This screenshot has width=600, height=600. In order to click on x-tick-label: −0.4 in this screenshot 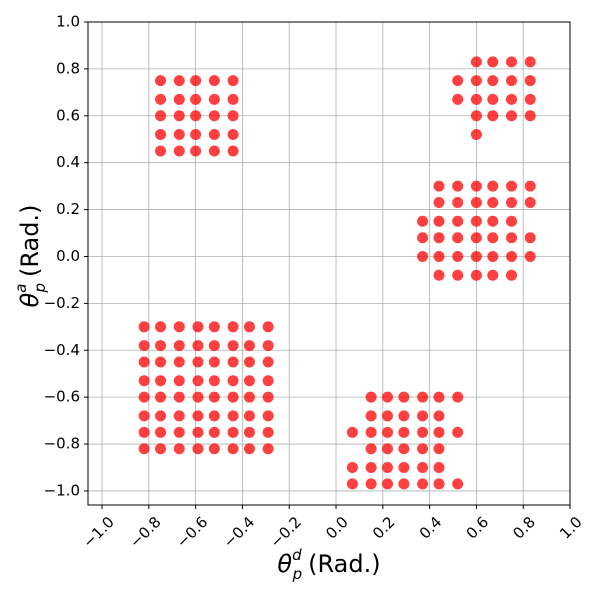, I will do `click(239, 532)`.